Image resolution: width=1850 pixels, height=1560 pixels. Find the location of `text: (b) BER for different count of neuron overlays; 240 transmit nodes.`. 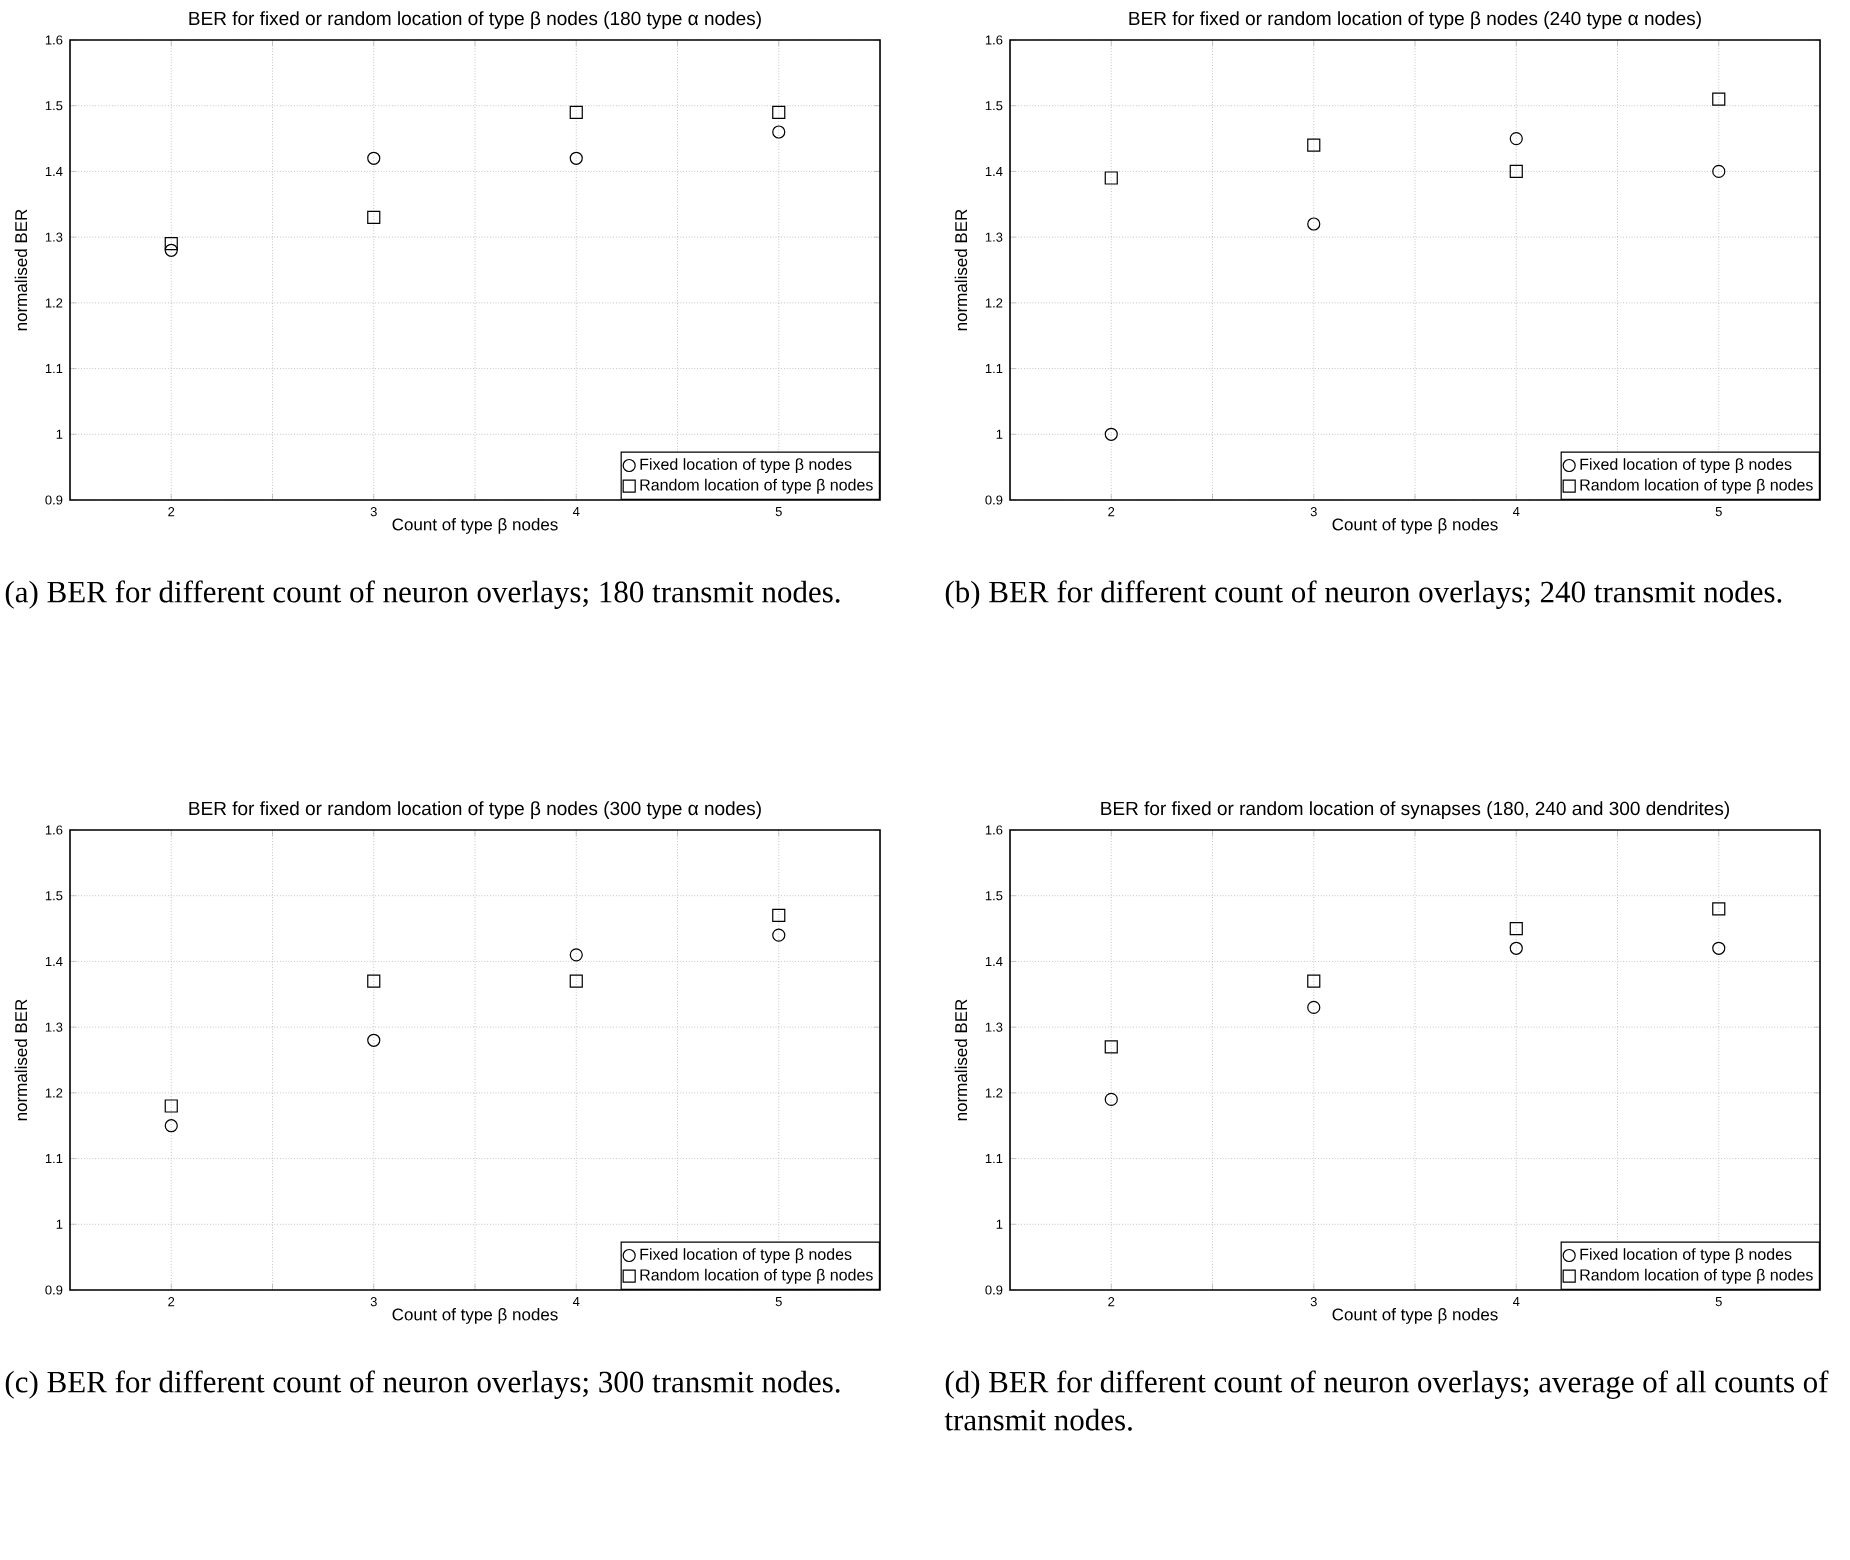

text: (b) BER for different count of neuron overlays; 240 transmit nodes. is located at coordinates (1363, 594).